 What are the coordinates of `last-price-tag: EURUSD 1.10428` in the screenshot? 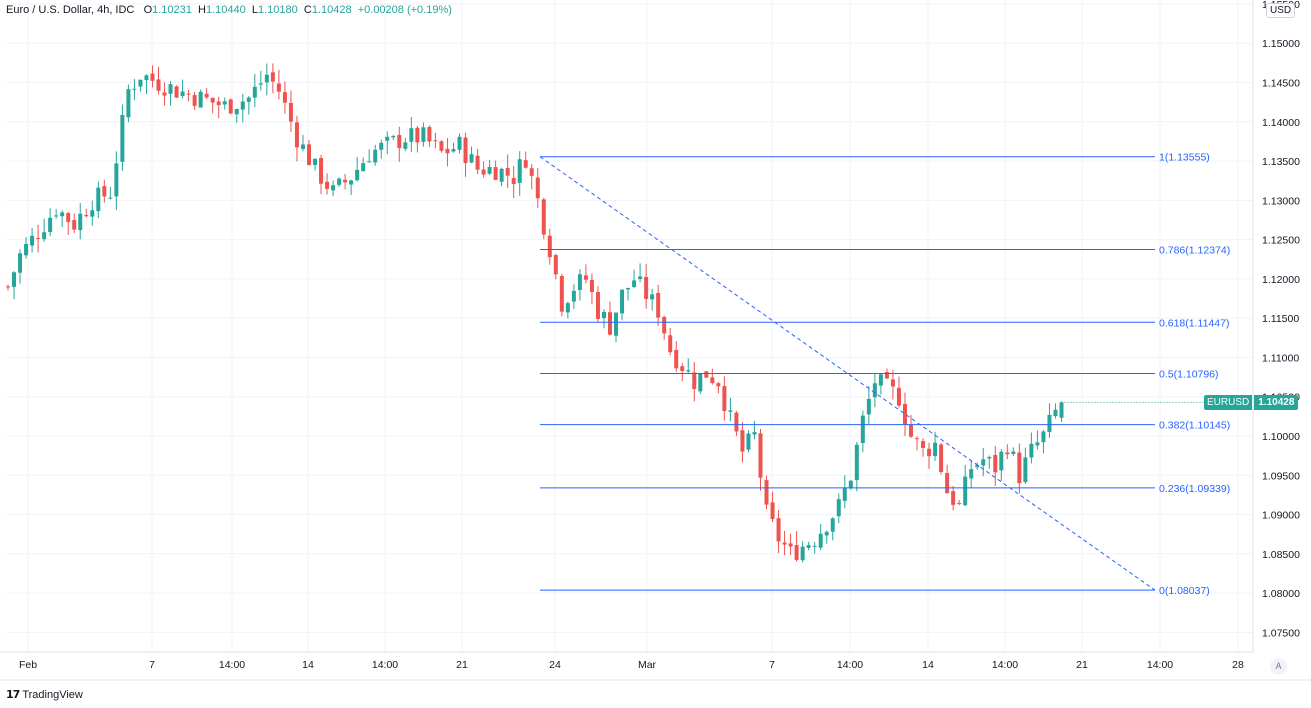 It's located at (1251, 403).